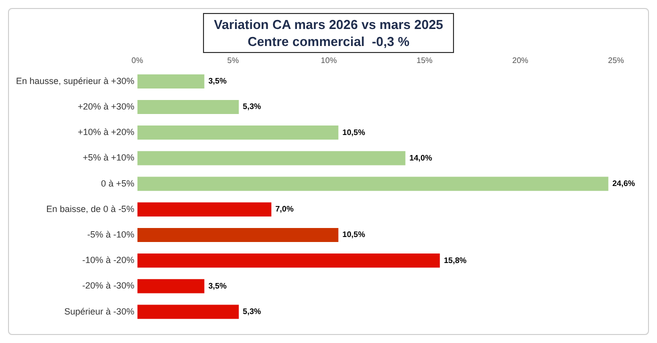  Describe the element at coordinates (616, 61) in the screenshot. I see `x-tick-label: 25%` at that location.